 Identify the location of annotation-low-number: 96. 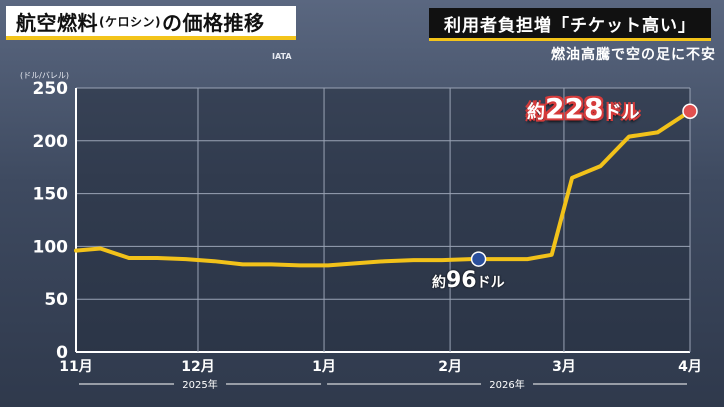
(461, 280).